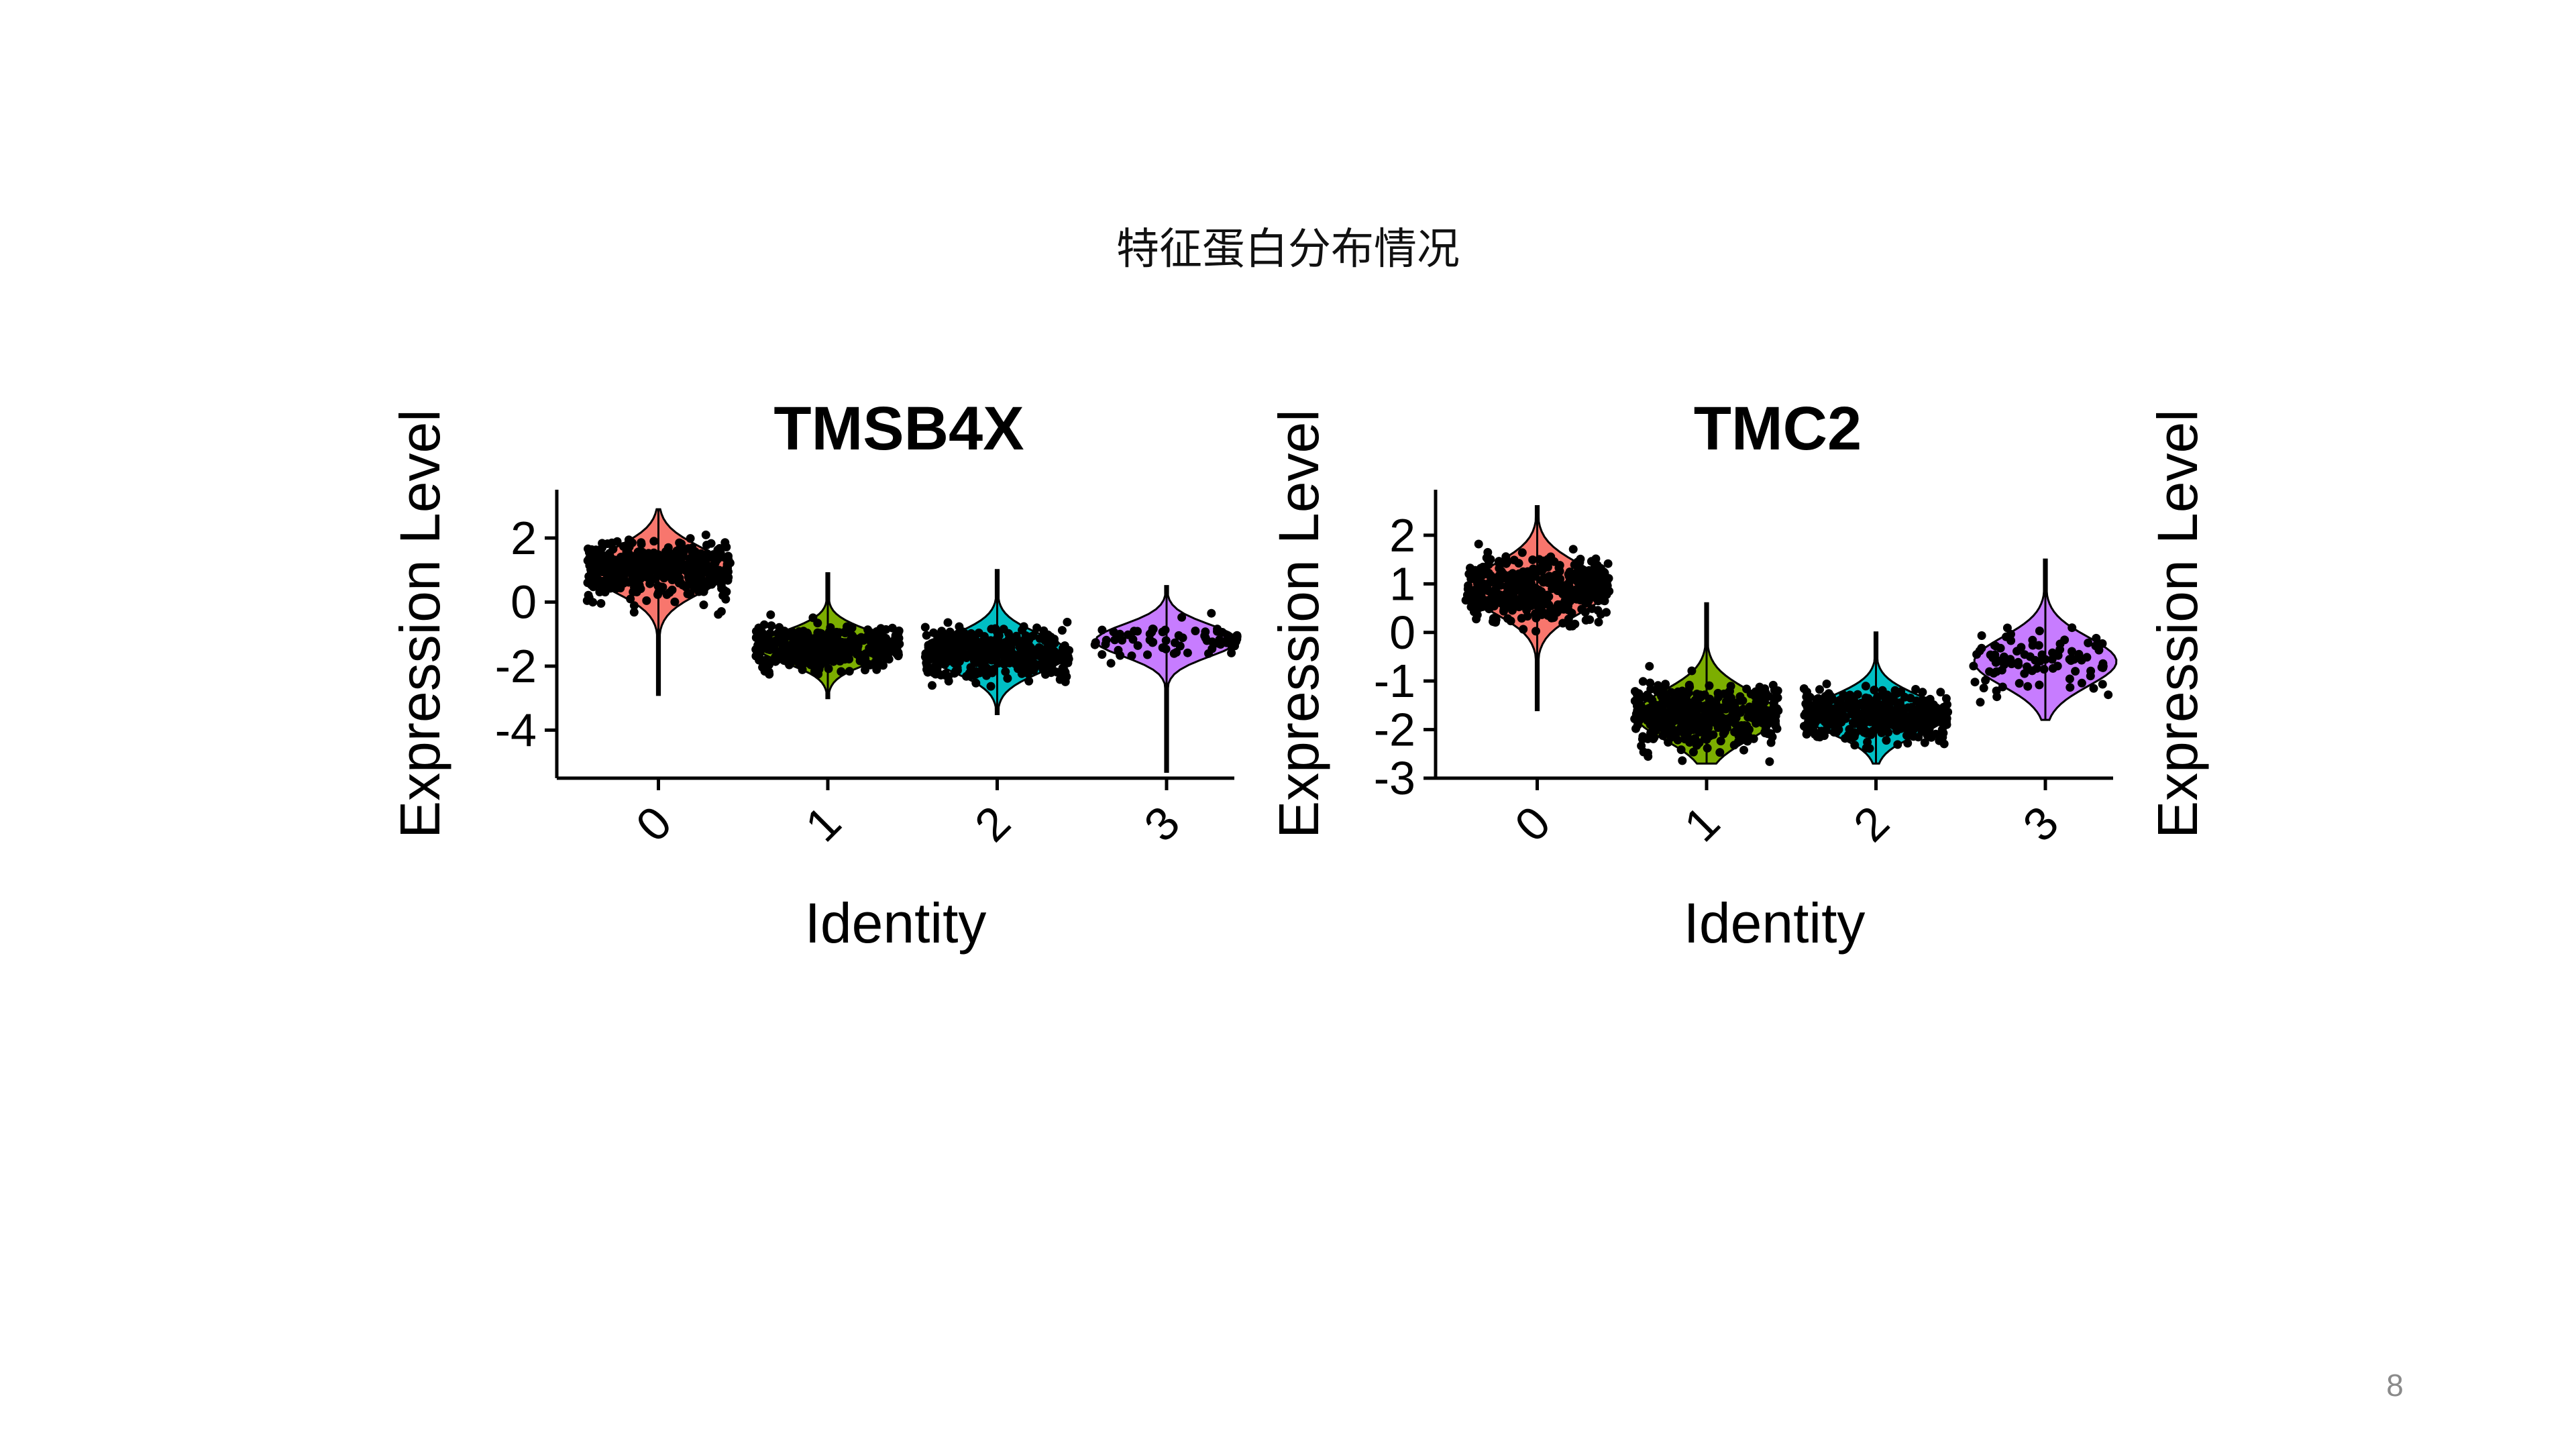 This screenshot has height=1449, width=2576. I want to click on y-tick-label: -1, so click(1394, 681).